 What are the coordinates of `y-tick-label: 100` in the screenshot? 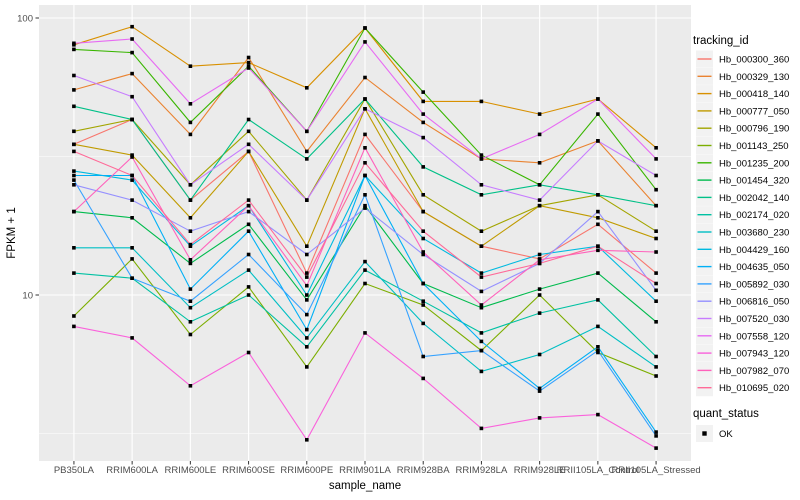 It's located at (25, 19).